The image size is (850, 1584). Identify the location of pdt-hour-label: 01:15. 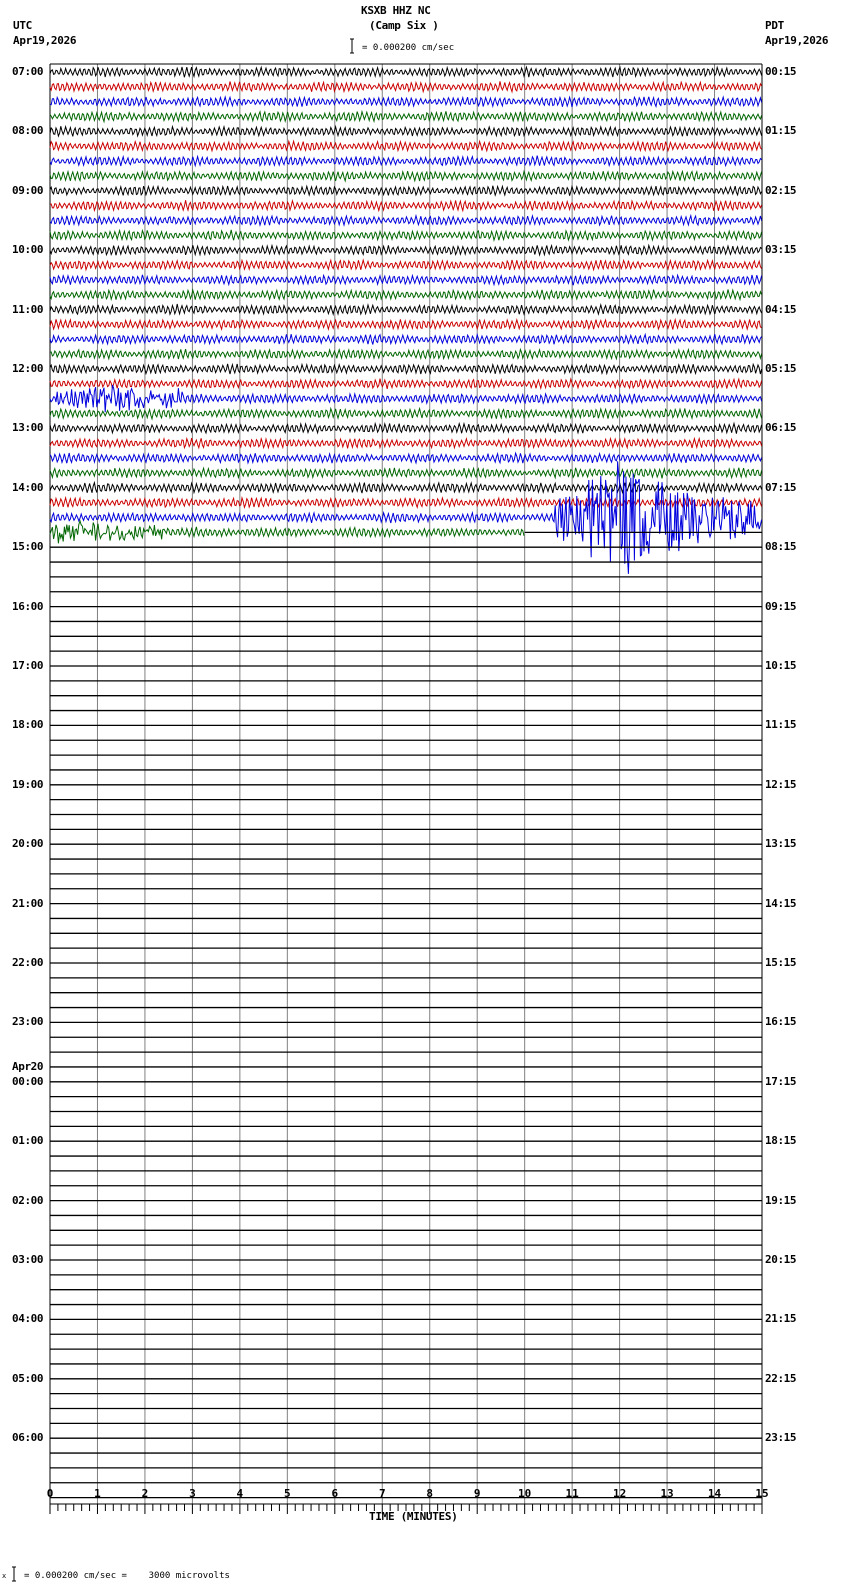
(781, 131).